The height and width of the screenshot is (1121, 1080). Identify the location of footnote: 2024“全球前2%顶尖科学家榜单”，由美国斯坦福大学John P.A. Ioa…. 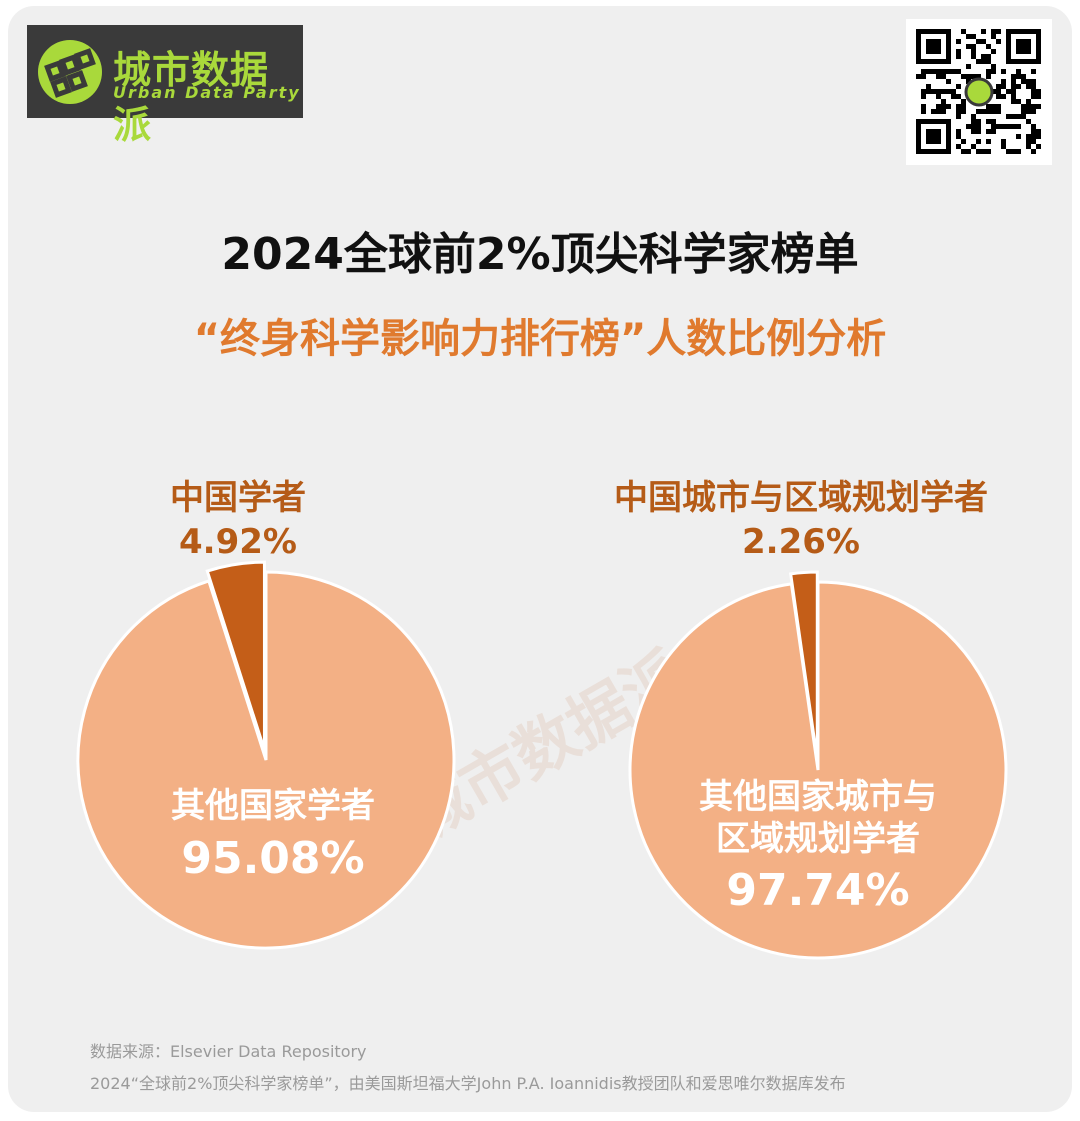
(468, 1083).